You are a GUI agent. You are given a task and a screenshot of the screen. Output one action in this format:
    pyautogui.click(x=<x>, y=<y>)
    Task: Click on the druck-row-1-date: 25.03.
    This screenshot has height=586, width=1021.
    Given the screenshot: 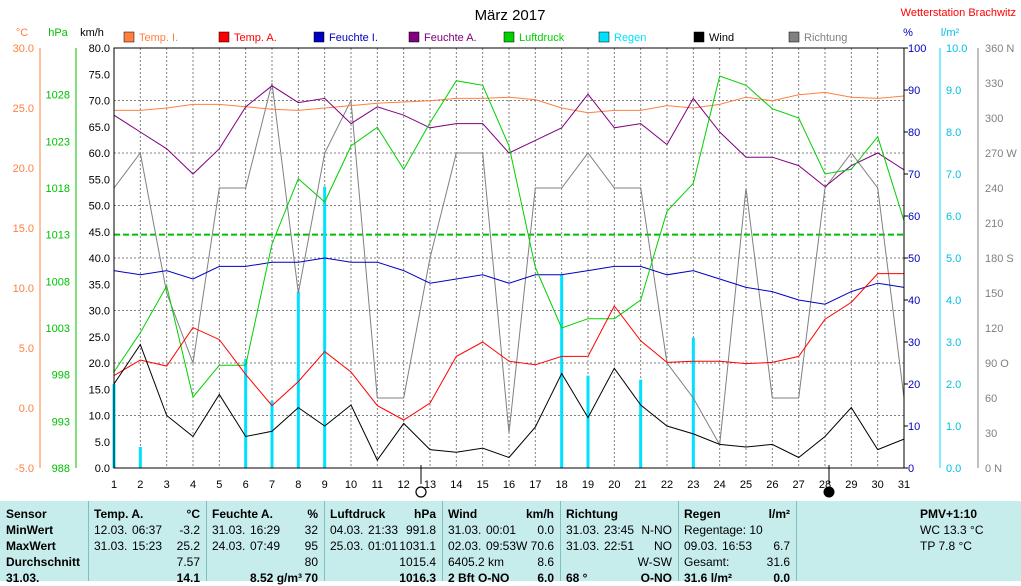 What is the action you would take?
    pyautogui.click(x=347, y=546)
    